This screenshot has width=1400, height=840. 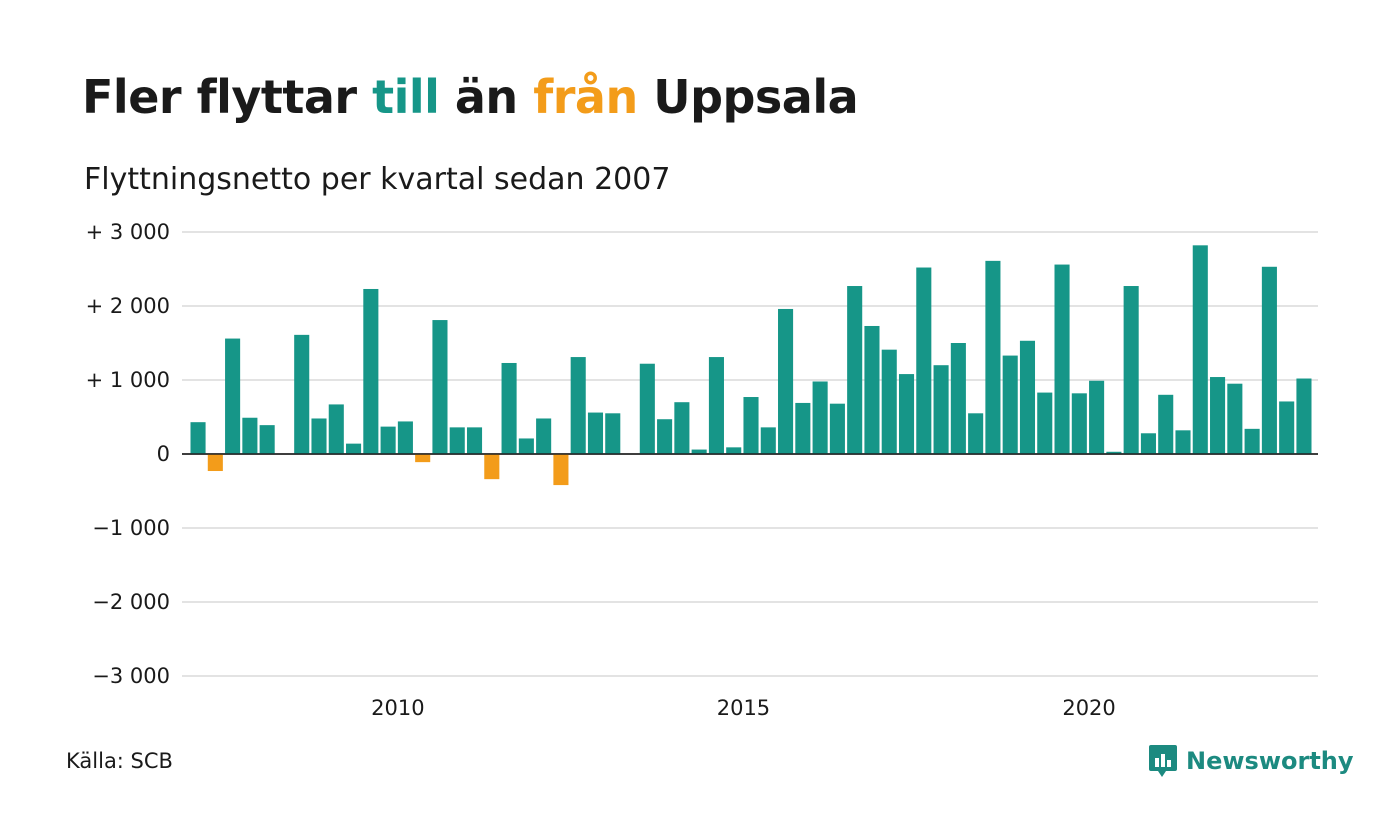 What do you see at coordinates (1027, 397) in the screenshot?
I see `bar-2019-q1` at bounding box center [1027, 397].